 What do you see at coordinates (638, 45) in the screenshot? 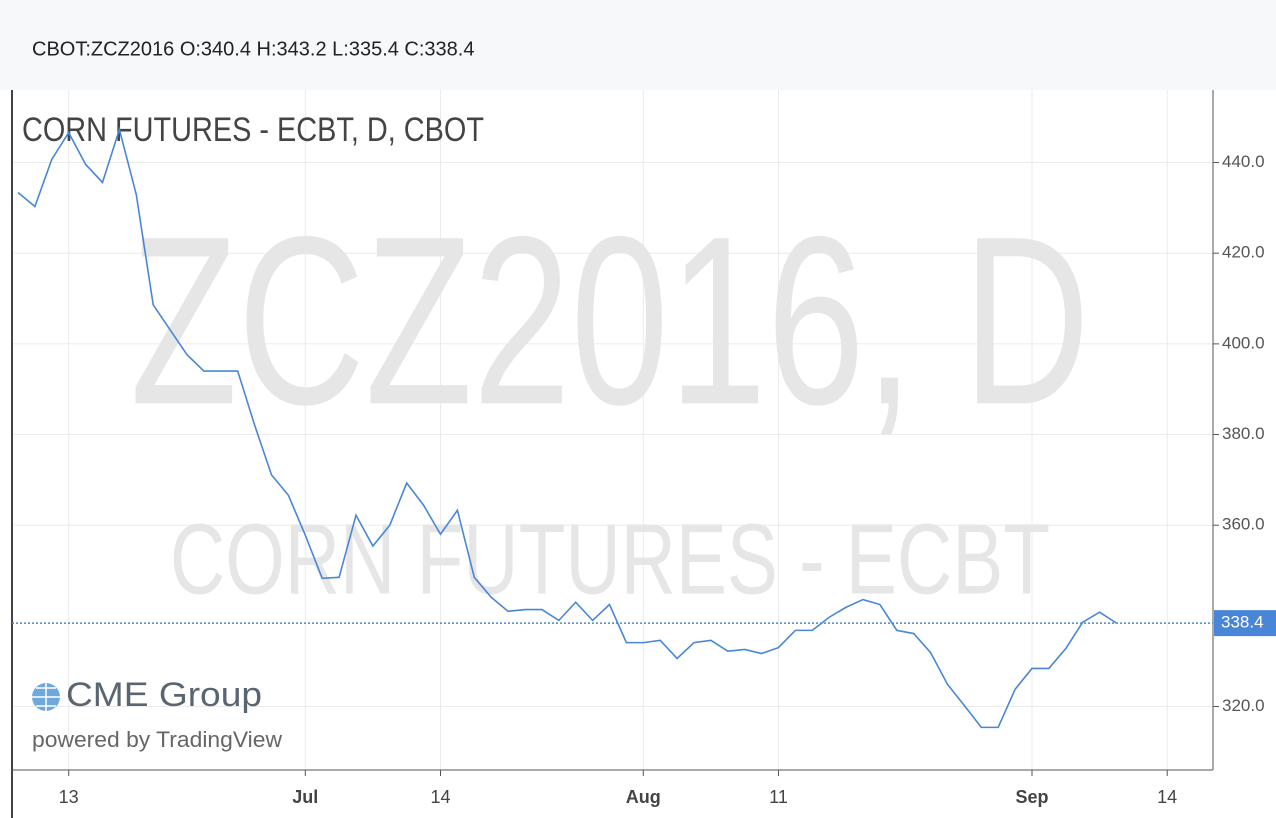
I see `header-bar` at bounding box center [638, 45].